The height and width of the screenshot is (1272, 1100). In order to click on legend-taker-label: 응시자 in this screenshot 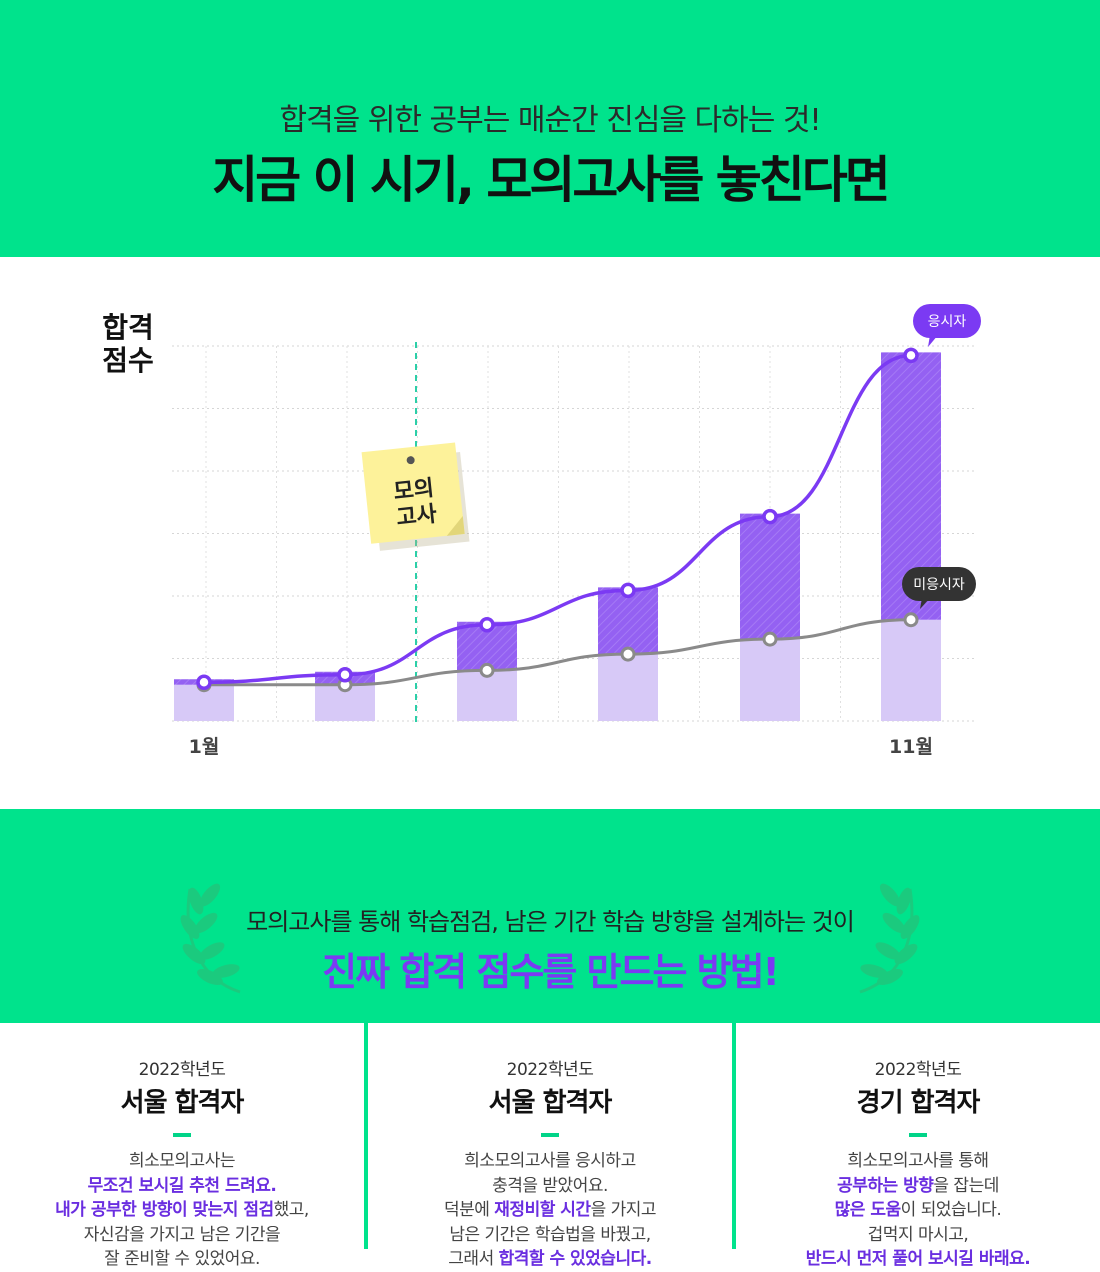, I will do `click(947, 322)`.